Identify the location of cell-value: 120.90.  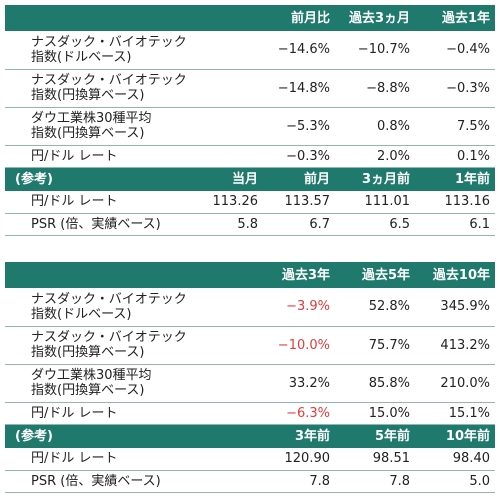
(299, 459).